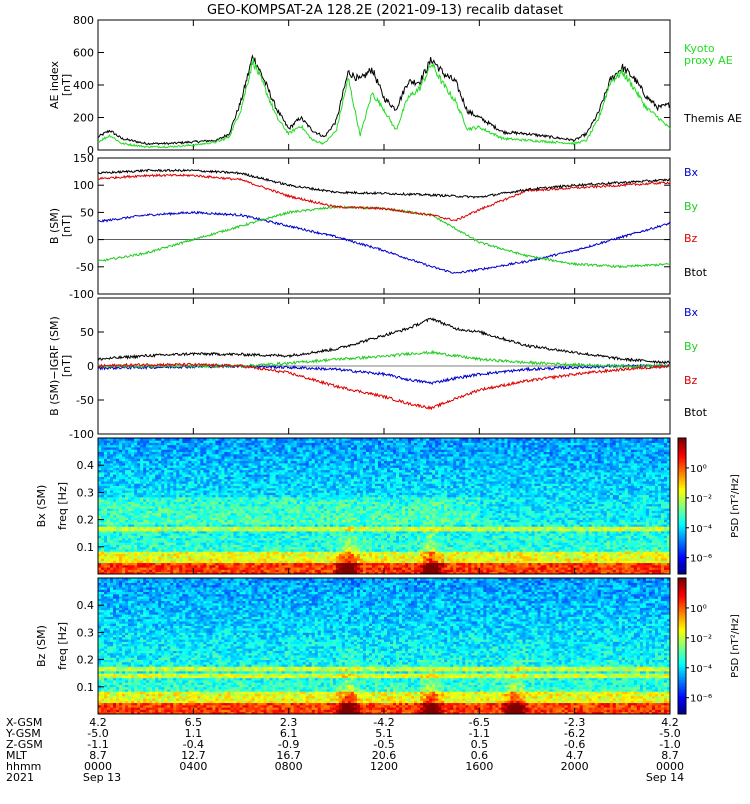 The height and width of the screenshot is (804, 750). Describe the element at coordinates (86, 492) in the screenshot. I see `spec_bx-ytick-label: 0.3` at that location.